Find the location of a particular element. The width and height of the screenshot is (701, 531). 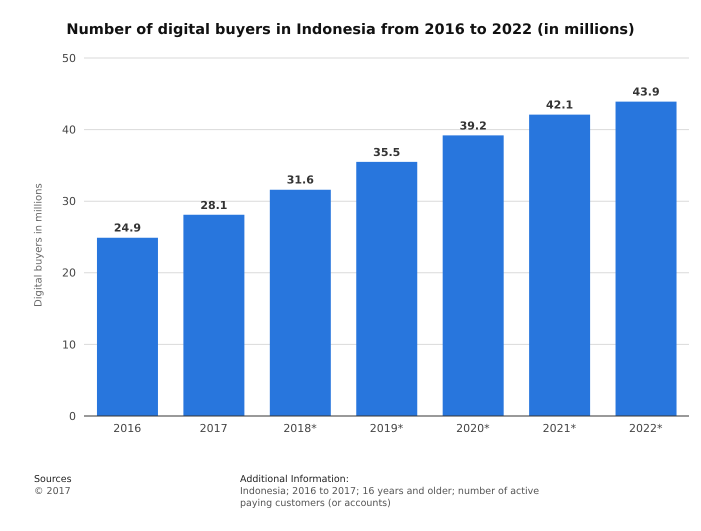

data-label: 31.6 is located at coordinates (300, 180).